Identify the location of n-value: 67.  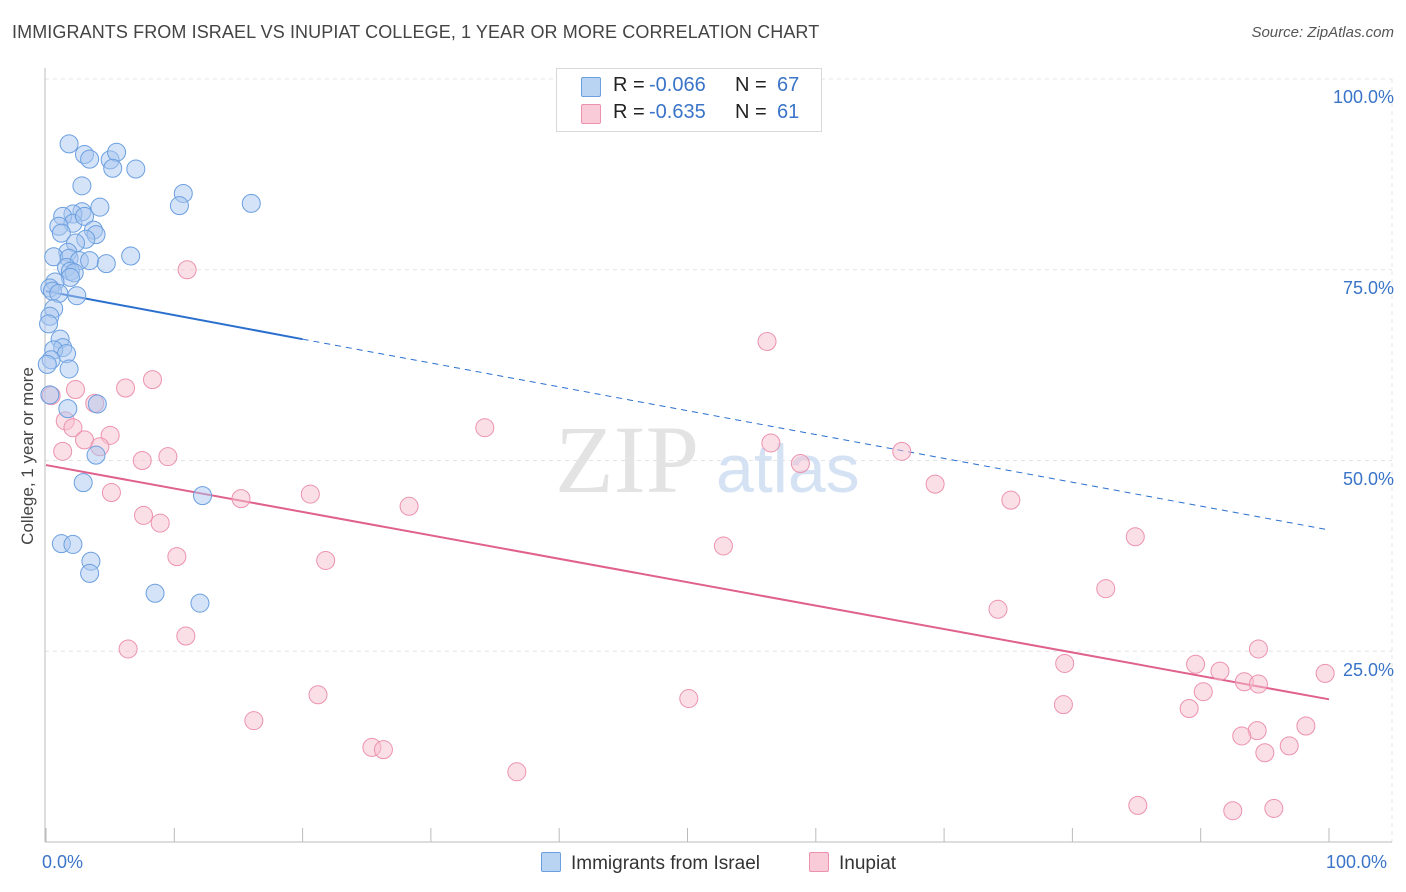
(788, 85).